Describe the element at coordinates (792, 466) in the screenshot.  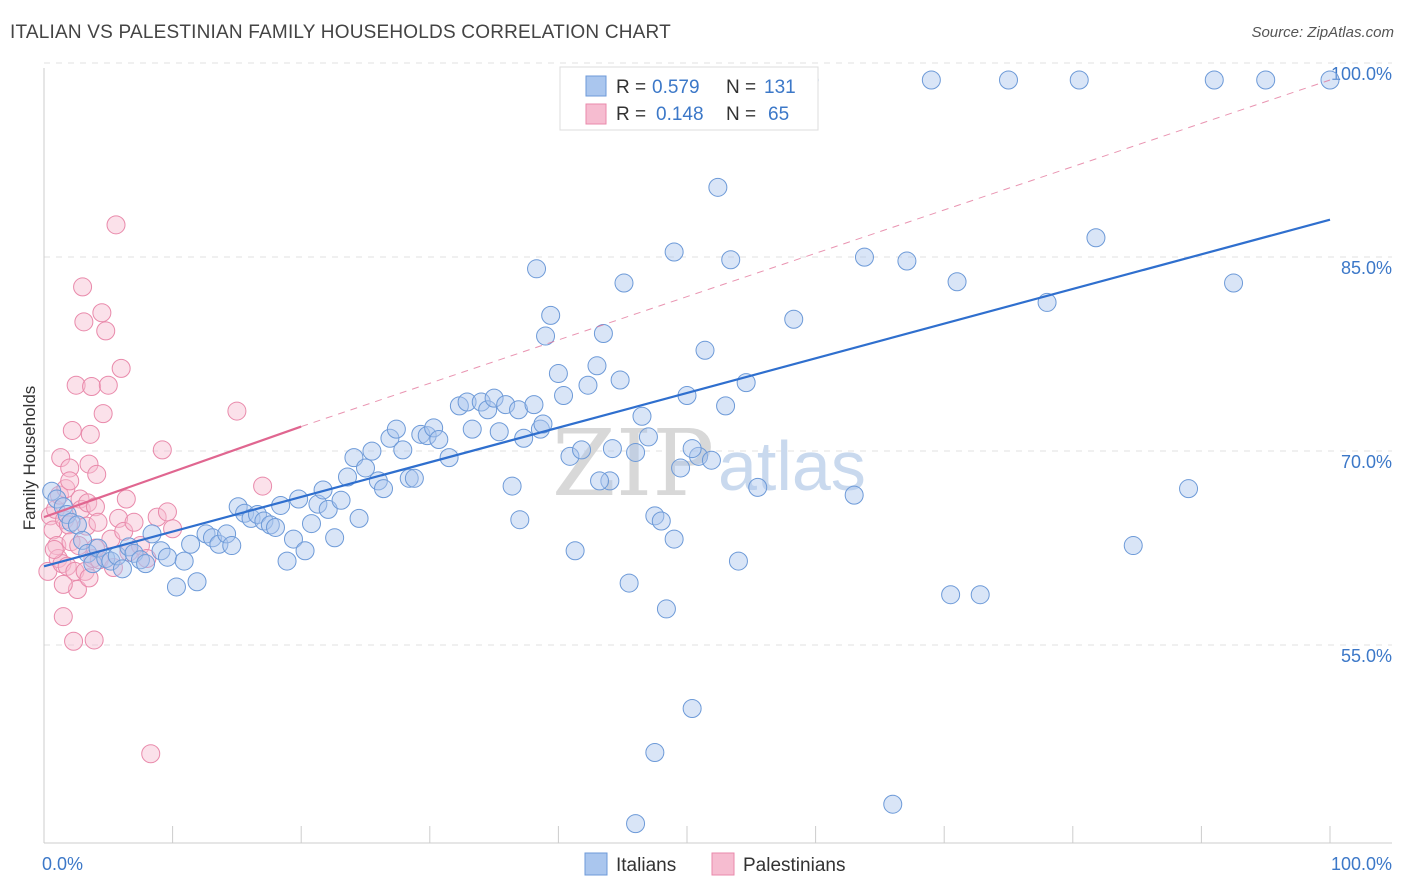
I see `watermark-atlas: atlas` at that location.